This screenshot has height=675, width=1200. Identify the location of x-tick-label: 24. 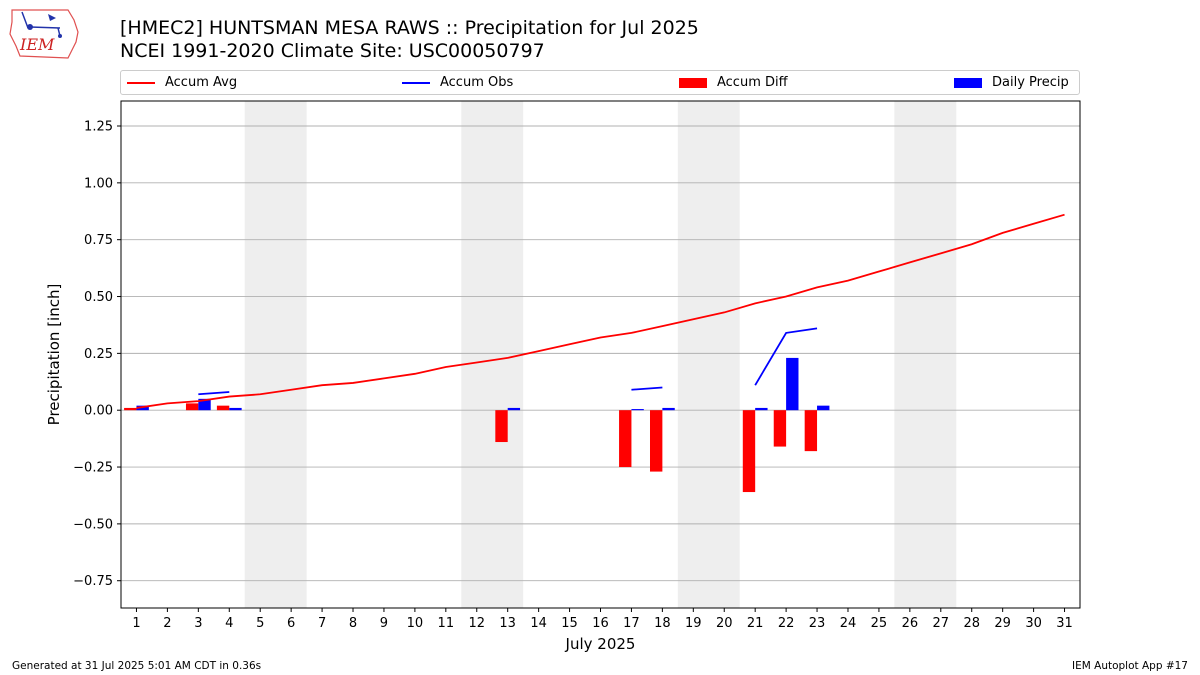
(848, 623).